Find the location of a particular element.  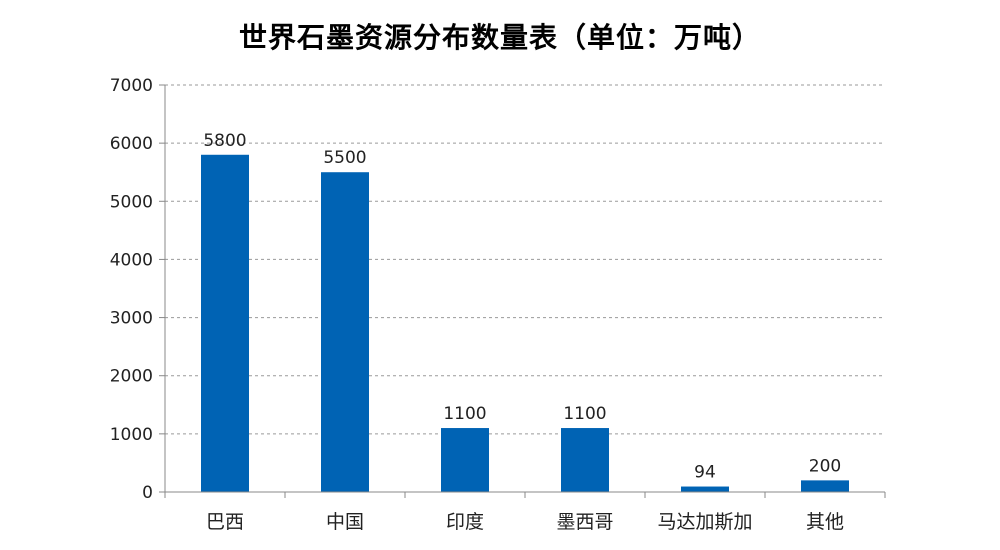

x-tick-label: 巴西 is located at coordinates (225, 522).